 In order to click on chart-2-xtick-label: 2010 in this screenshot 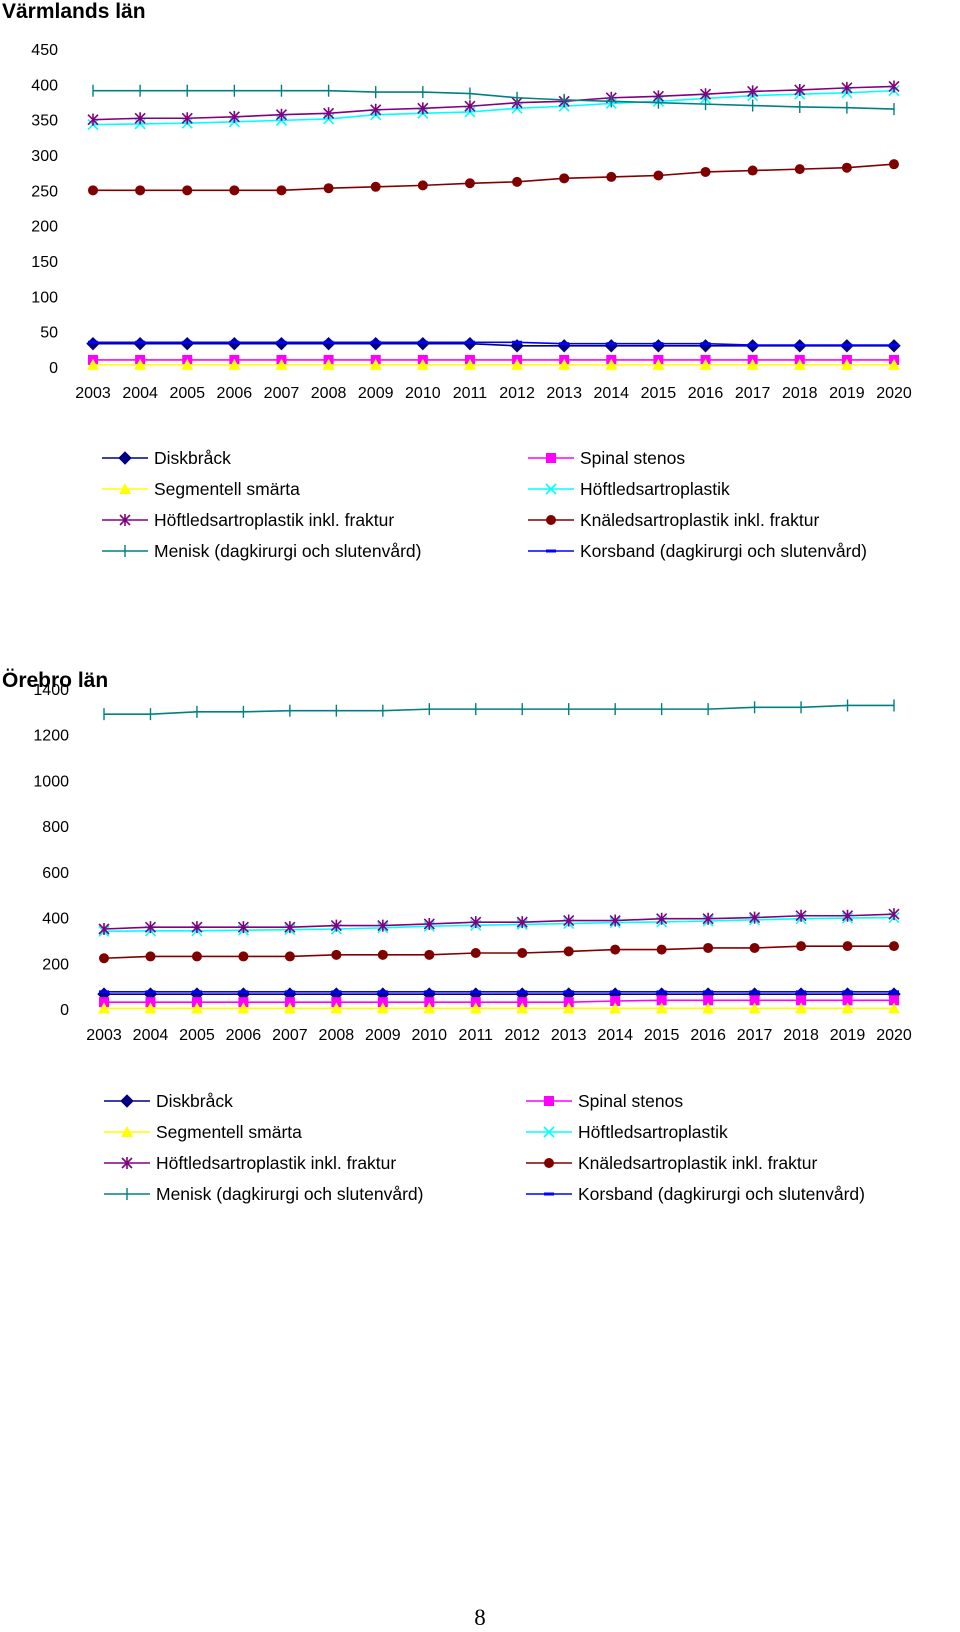, I will do `click(429, 1035)`.